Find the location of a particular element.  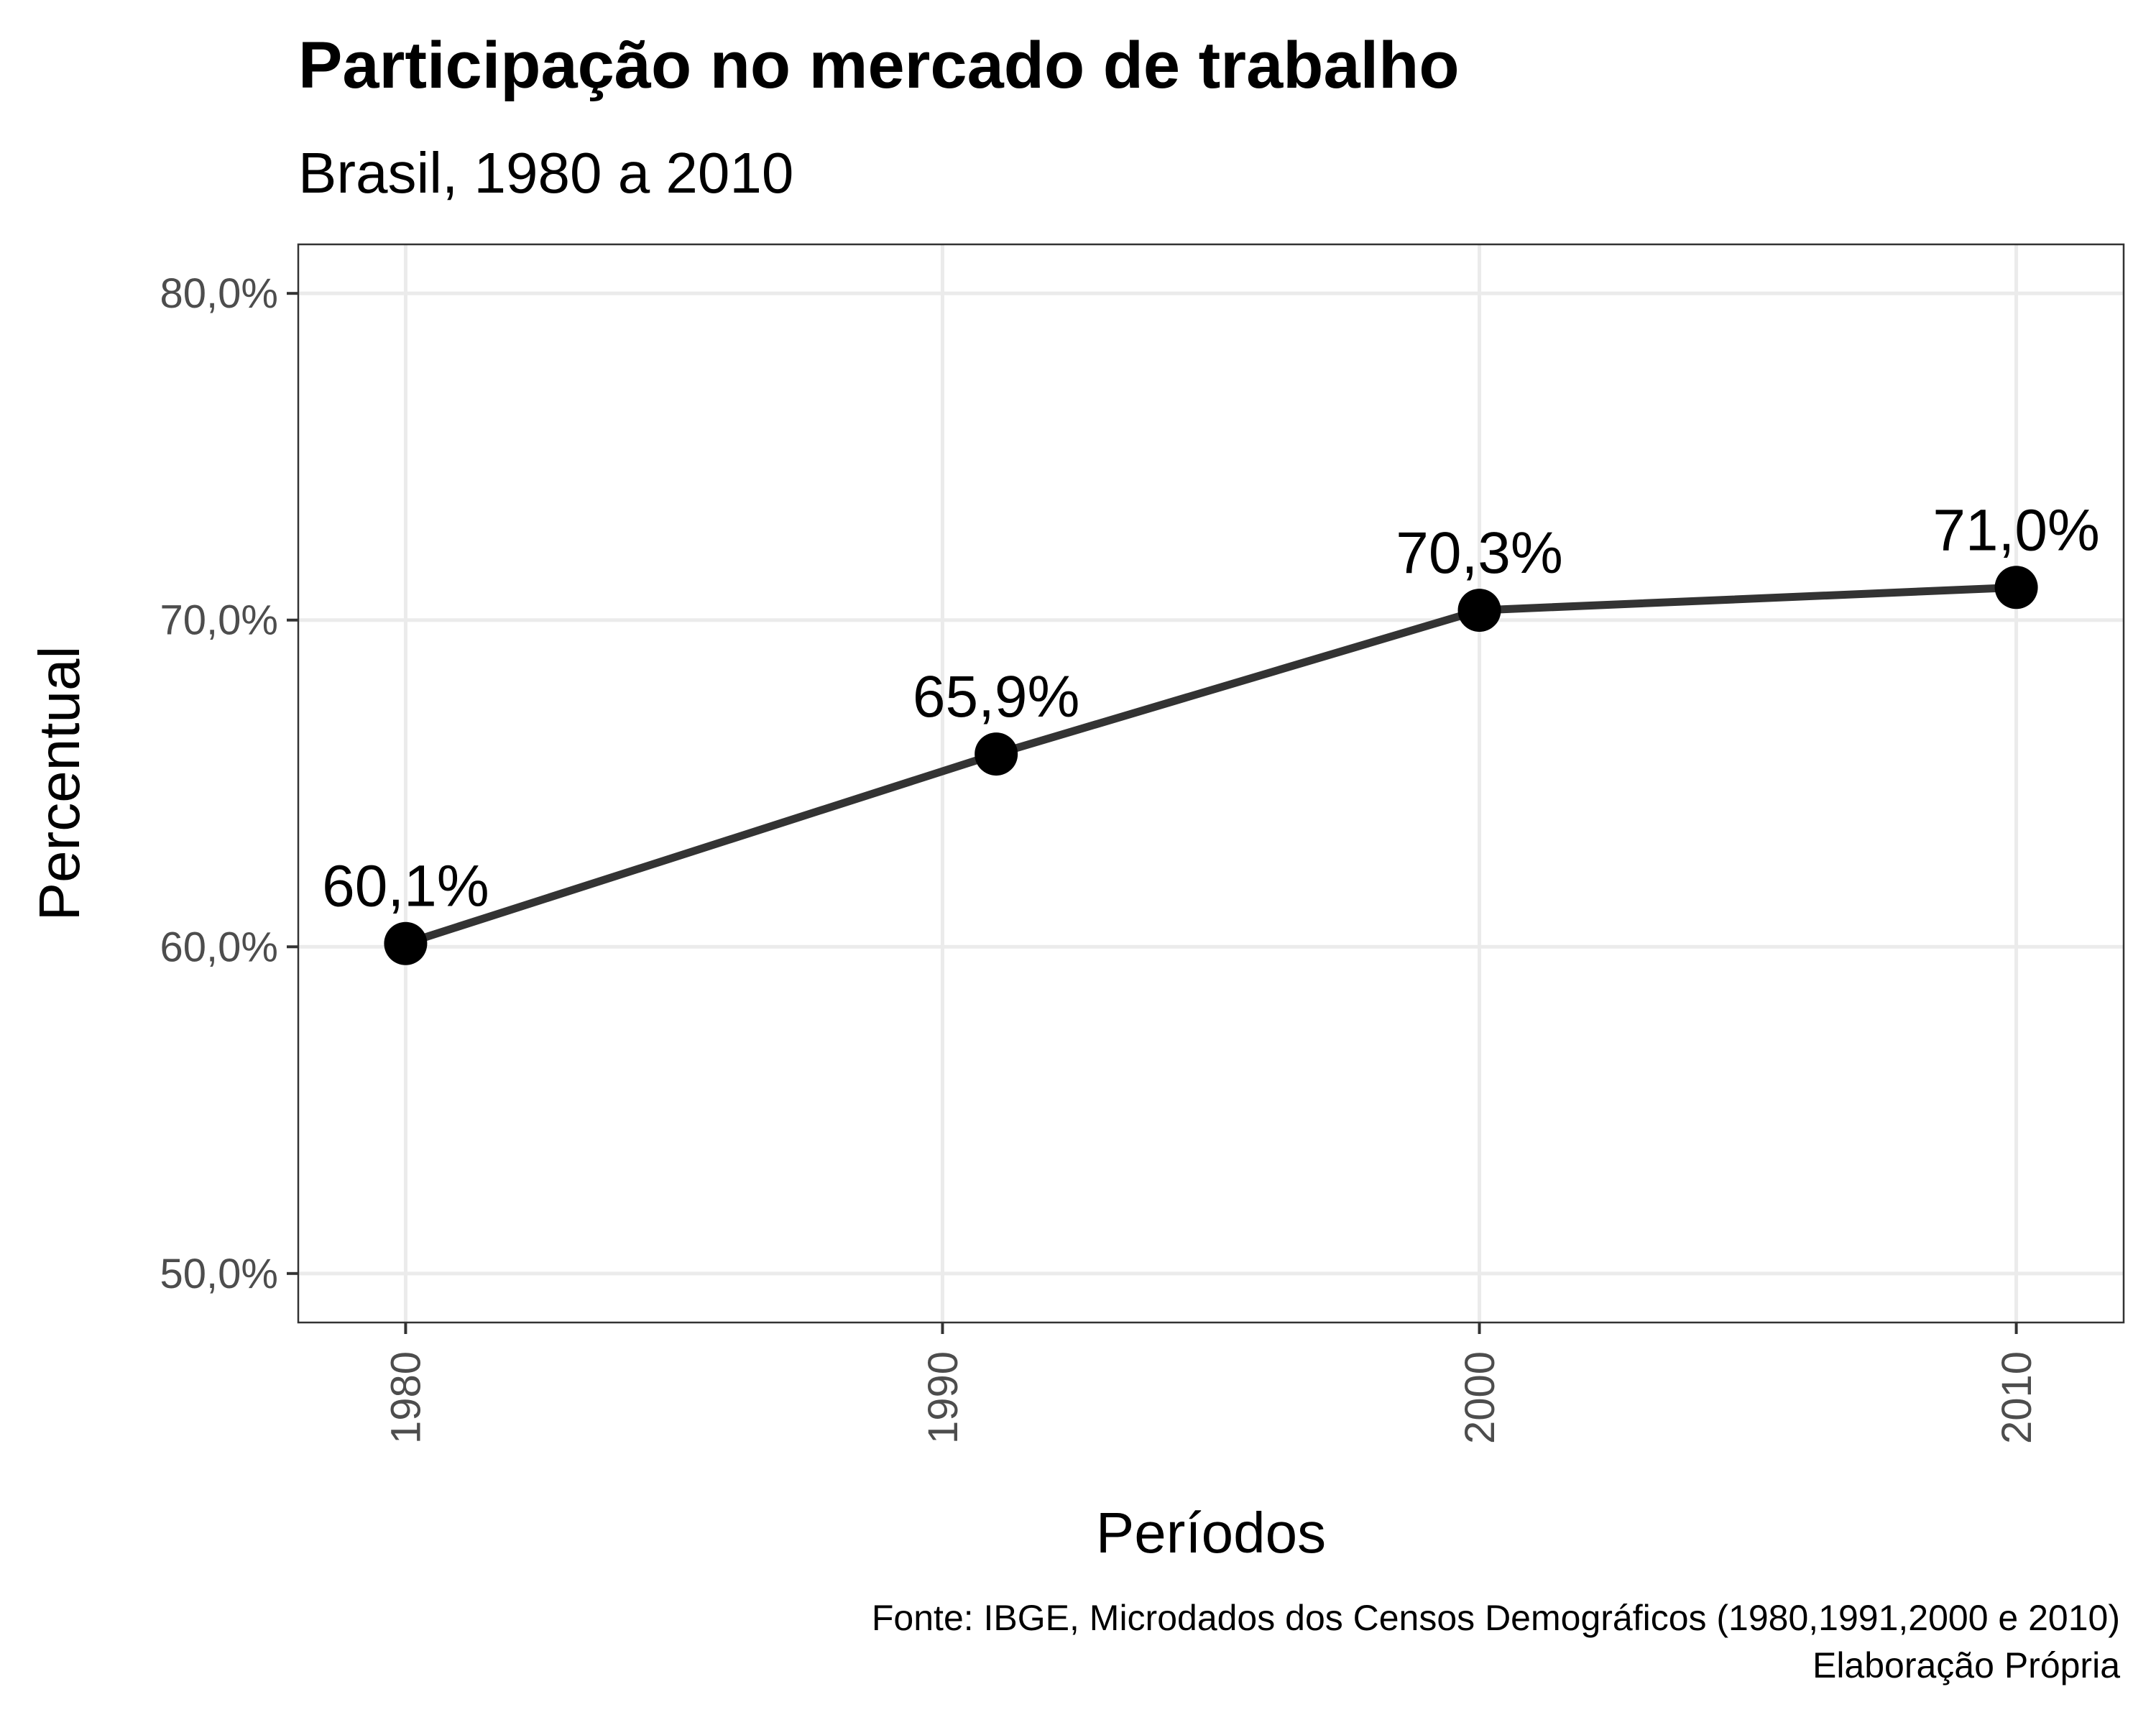

x-axis: 1980 1990 2000 2010 is located at coordinates (1211, 1383).